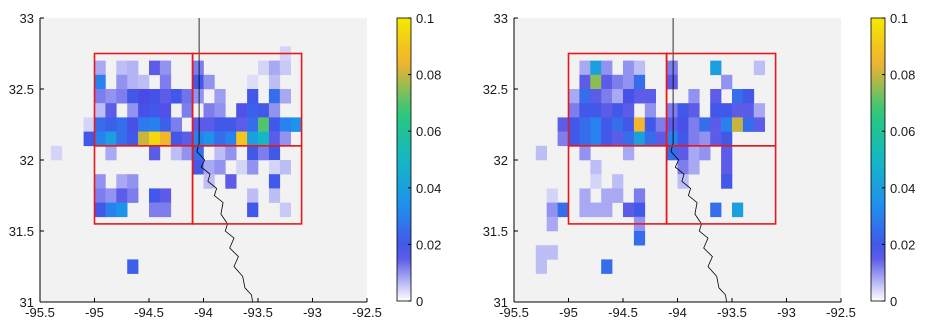 The height and width of the screenshot is (328, 925). Describe the element at coordinates (21, 89) in the screenshot. I see `y-tick-label: 32.5` at that location.